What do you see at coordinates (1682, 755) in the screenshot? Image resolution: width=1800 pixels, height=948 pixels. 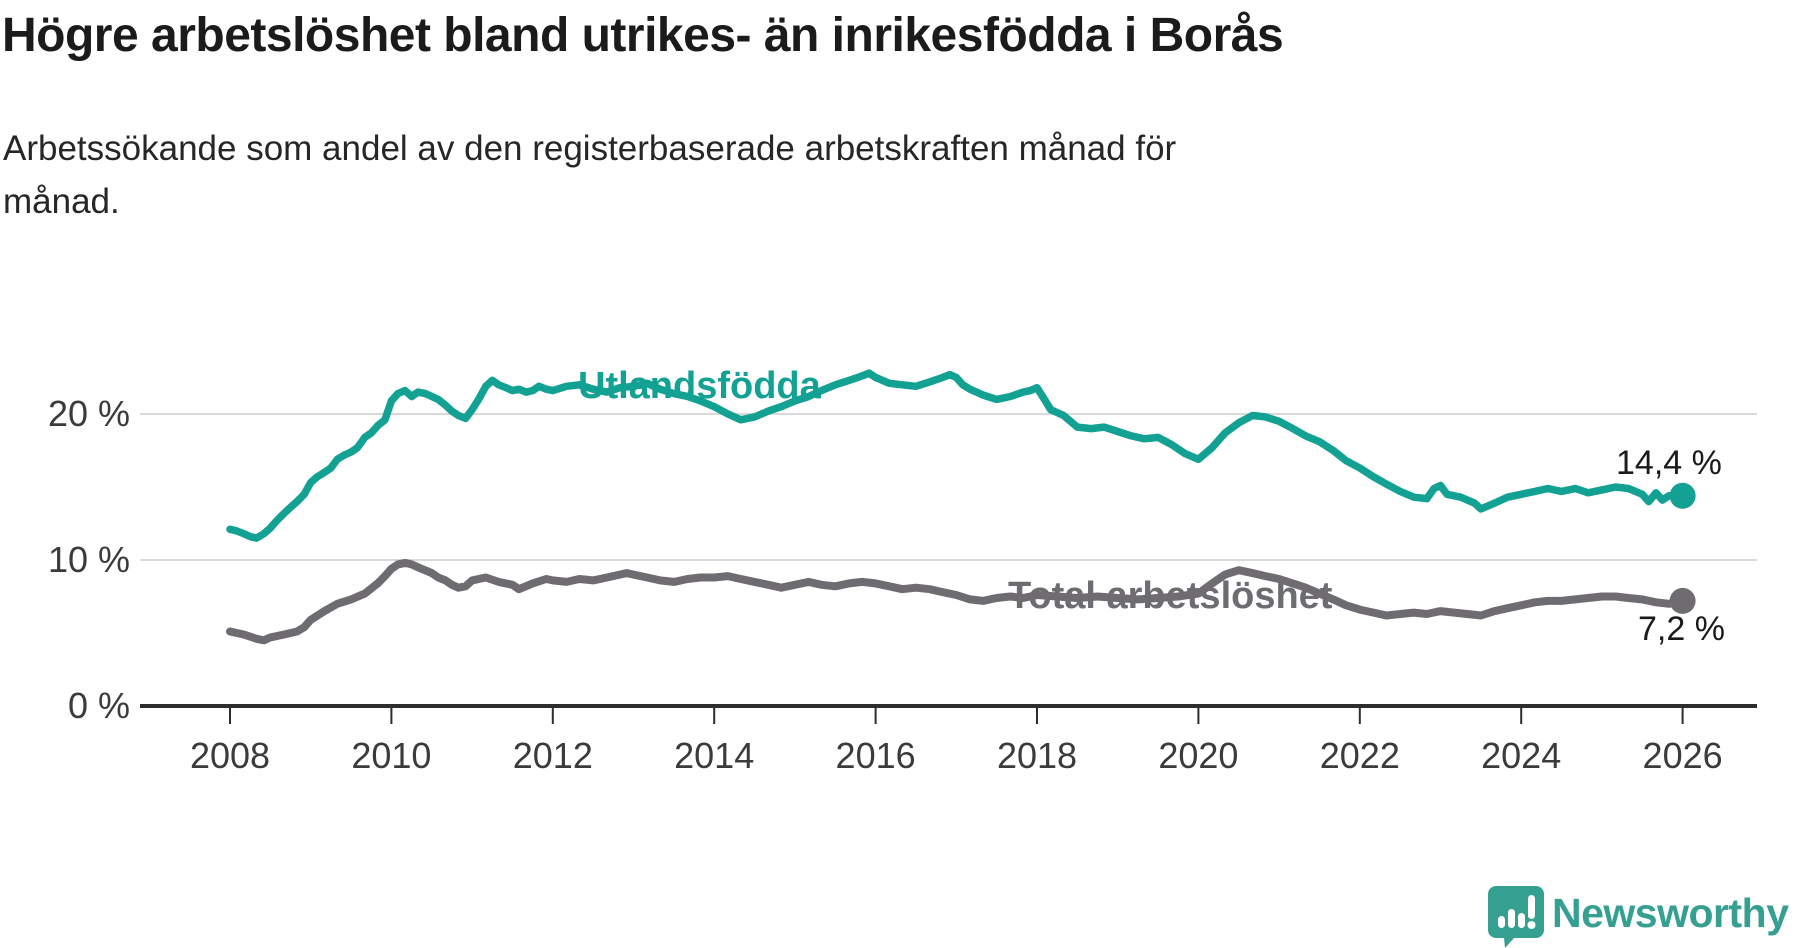 I see `x-axis-label-2026: 2026` at bounding box center [1682, 755].